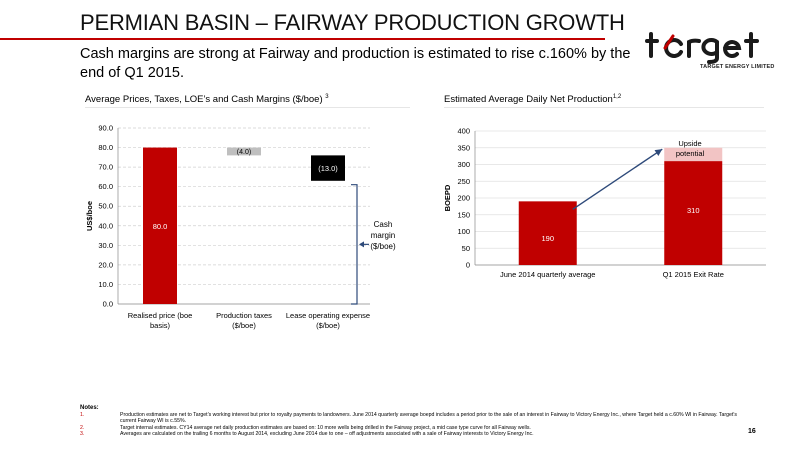 The image size is (800, 451). What do you see at coordinates (105, 167) in the screenshot?
I see `y-tick-label: 70.0` at bounding box center [105, 167].